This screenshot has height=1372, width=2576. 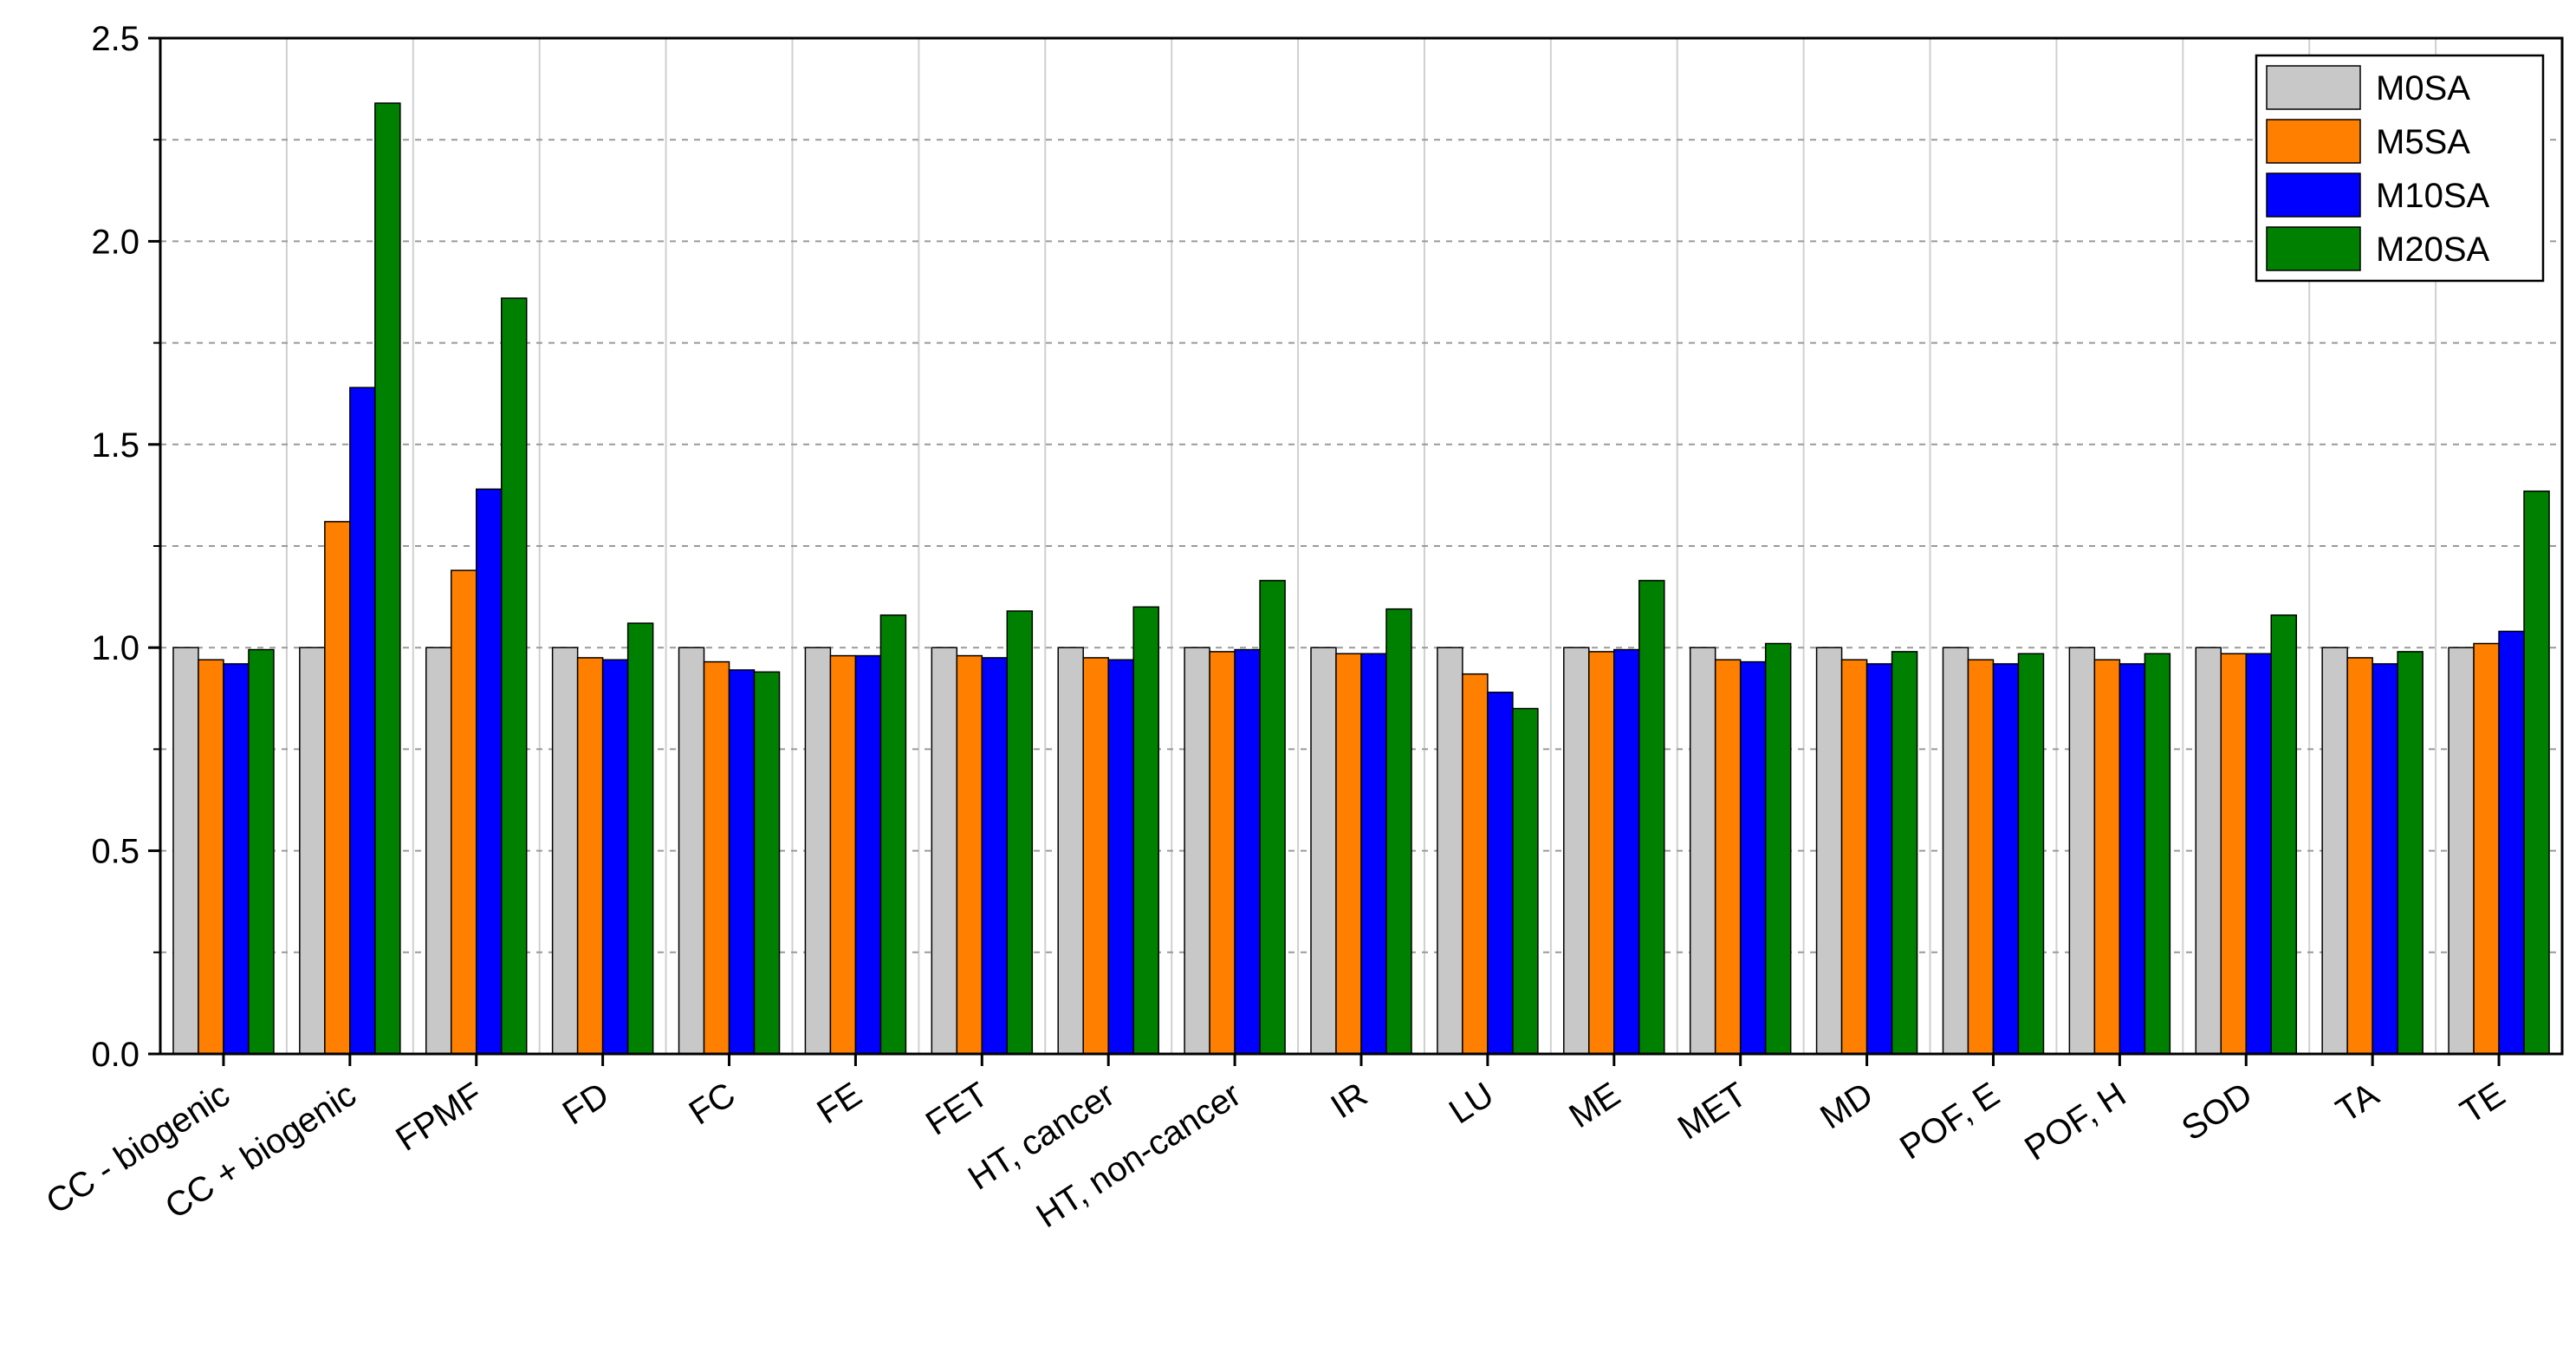 What do you see at coordinates (2314, 249) in the screenshot?
I see `legend-swatch-m20sa` at bounding box center [2314, 249].